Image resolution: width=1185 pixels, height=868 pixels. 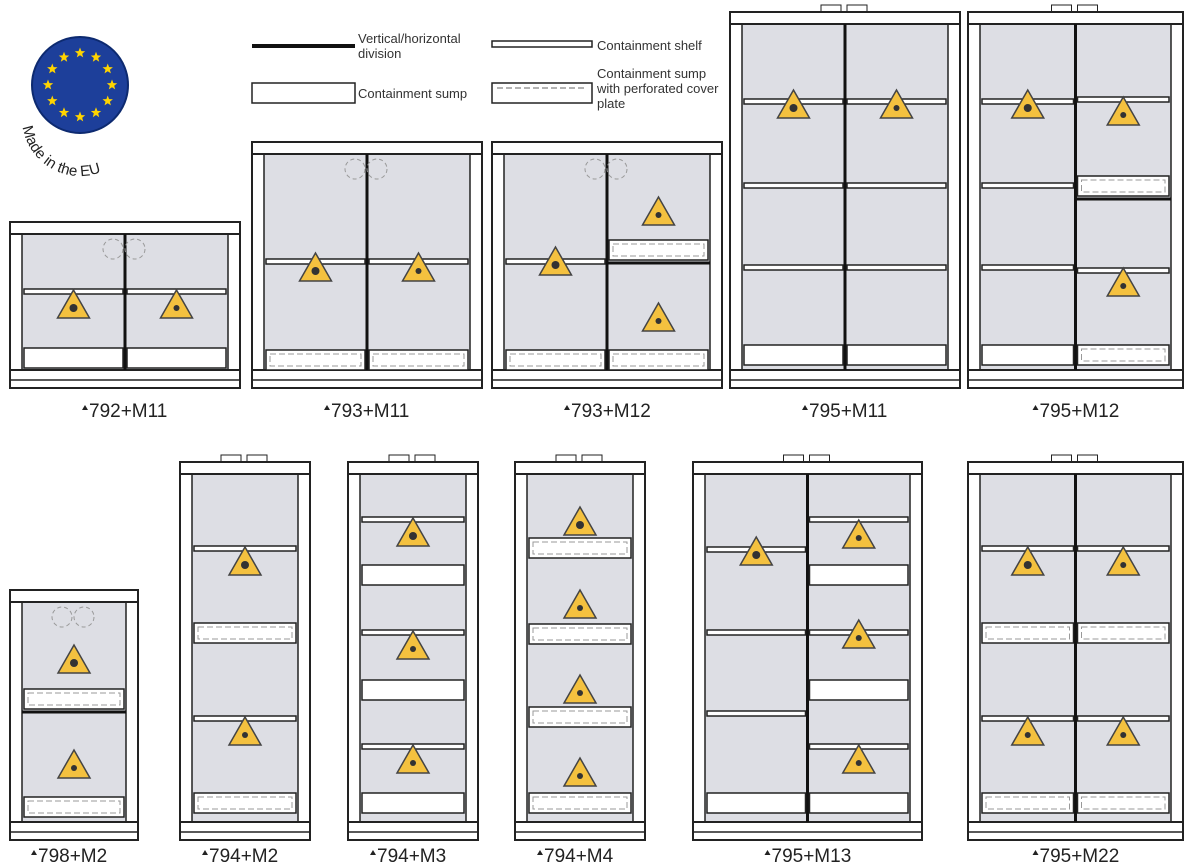 I want to click on cabinet: 795+M11, so click(x=845, y=213).